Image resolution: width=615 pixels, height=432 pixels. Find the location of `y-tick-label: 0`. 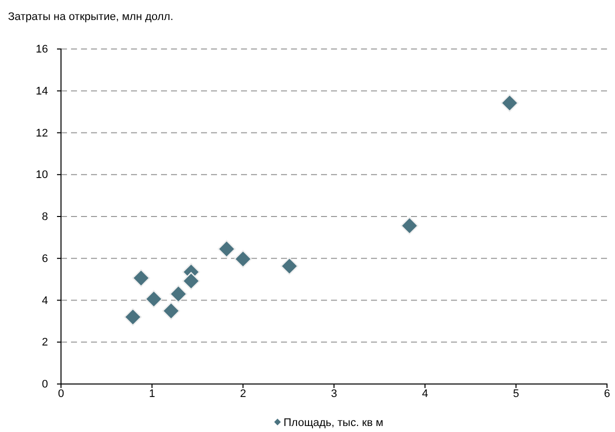

y-tick-label: 0 is located at coordinates (45, 384).